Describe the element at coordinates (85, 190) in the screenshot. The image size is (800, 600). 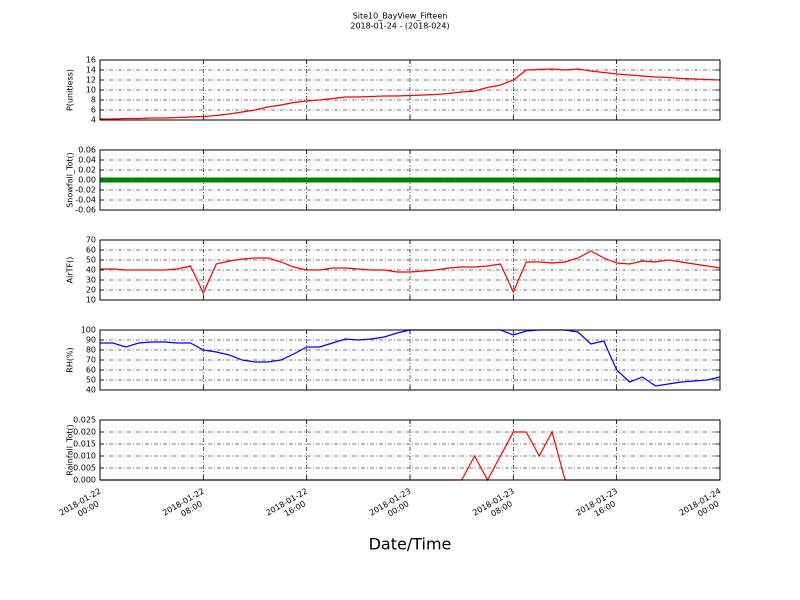
I see `y-tick-label: -0.02` at that location.